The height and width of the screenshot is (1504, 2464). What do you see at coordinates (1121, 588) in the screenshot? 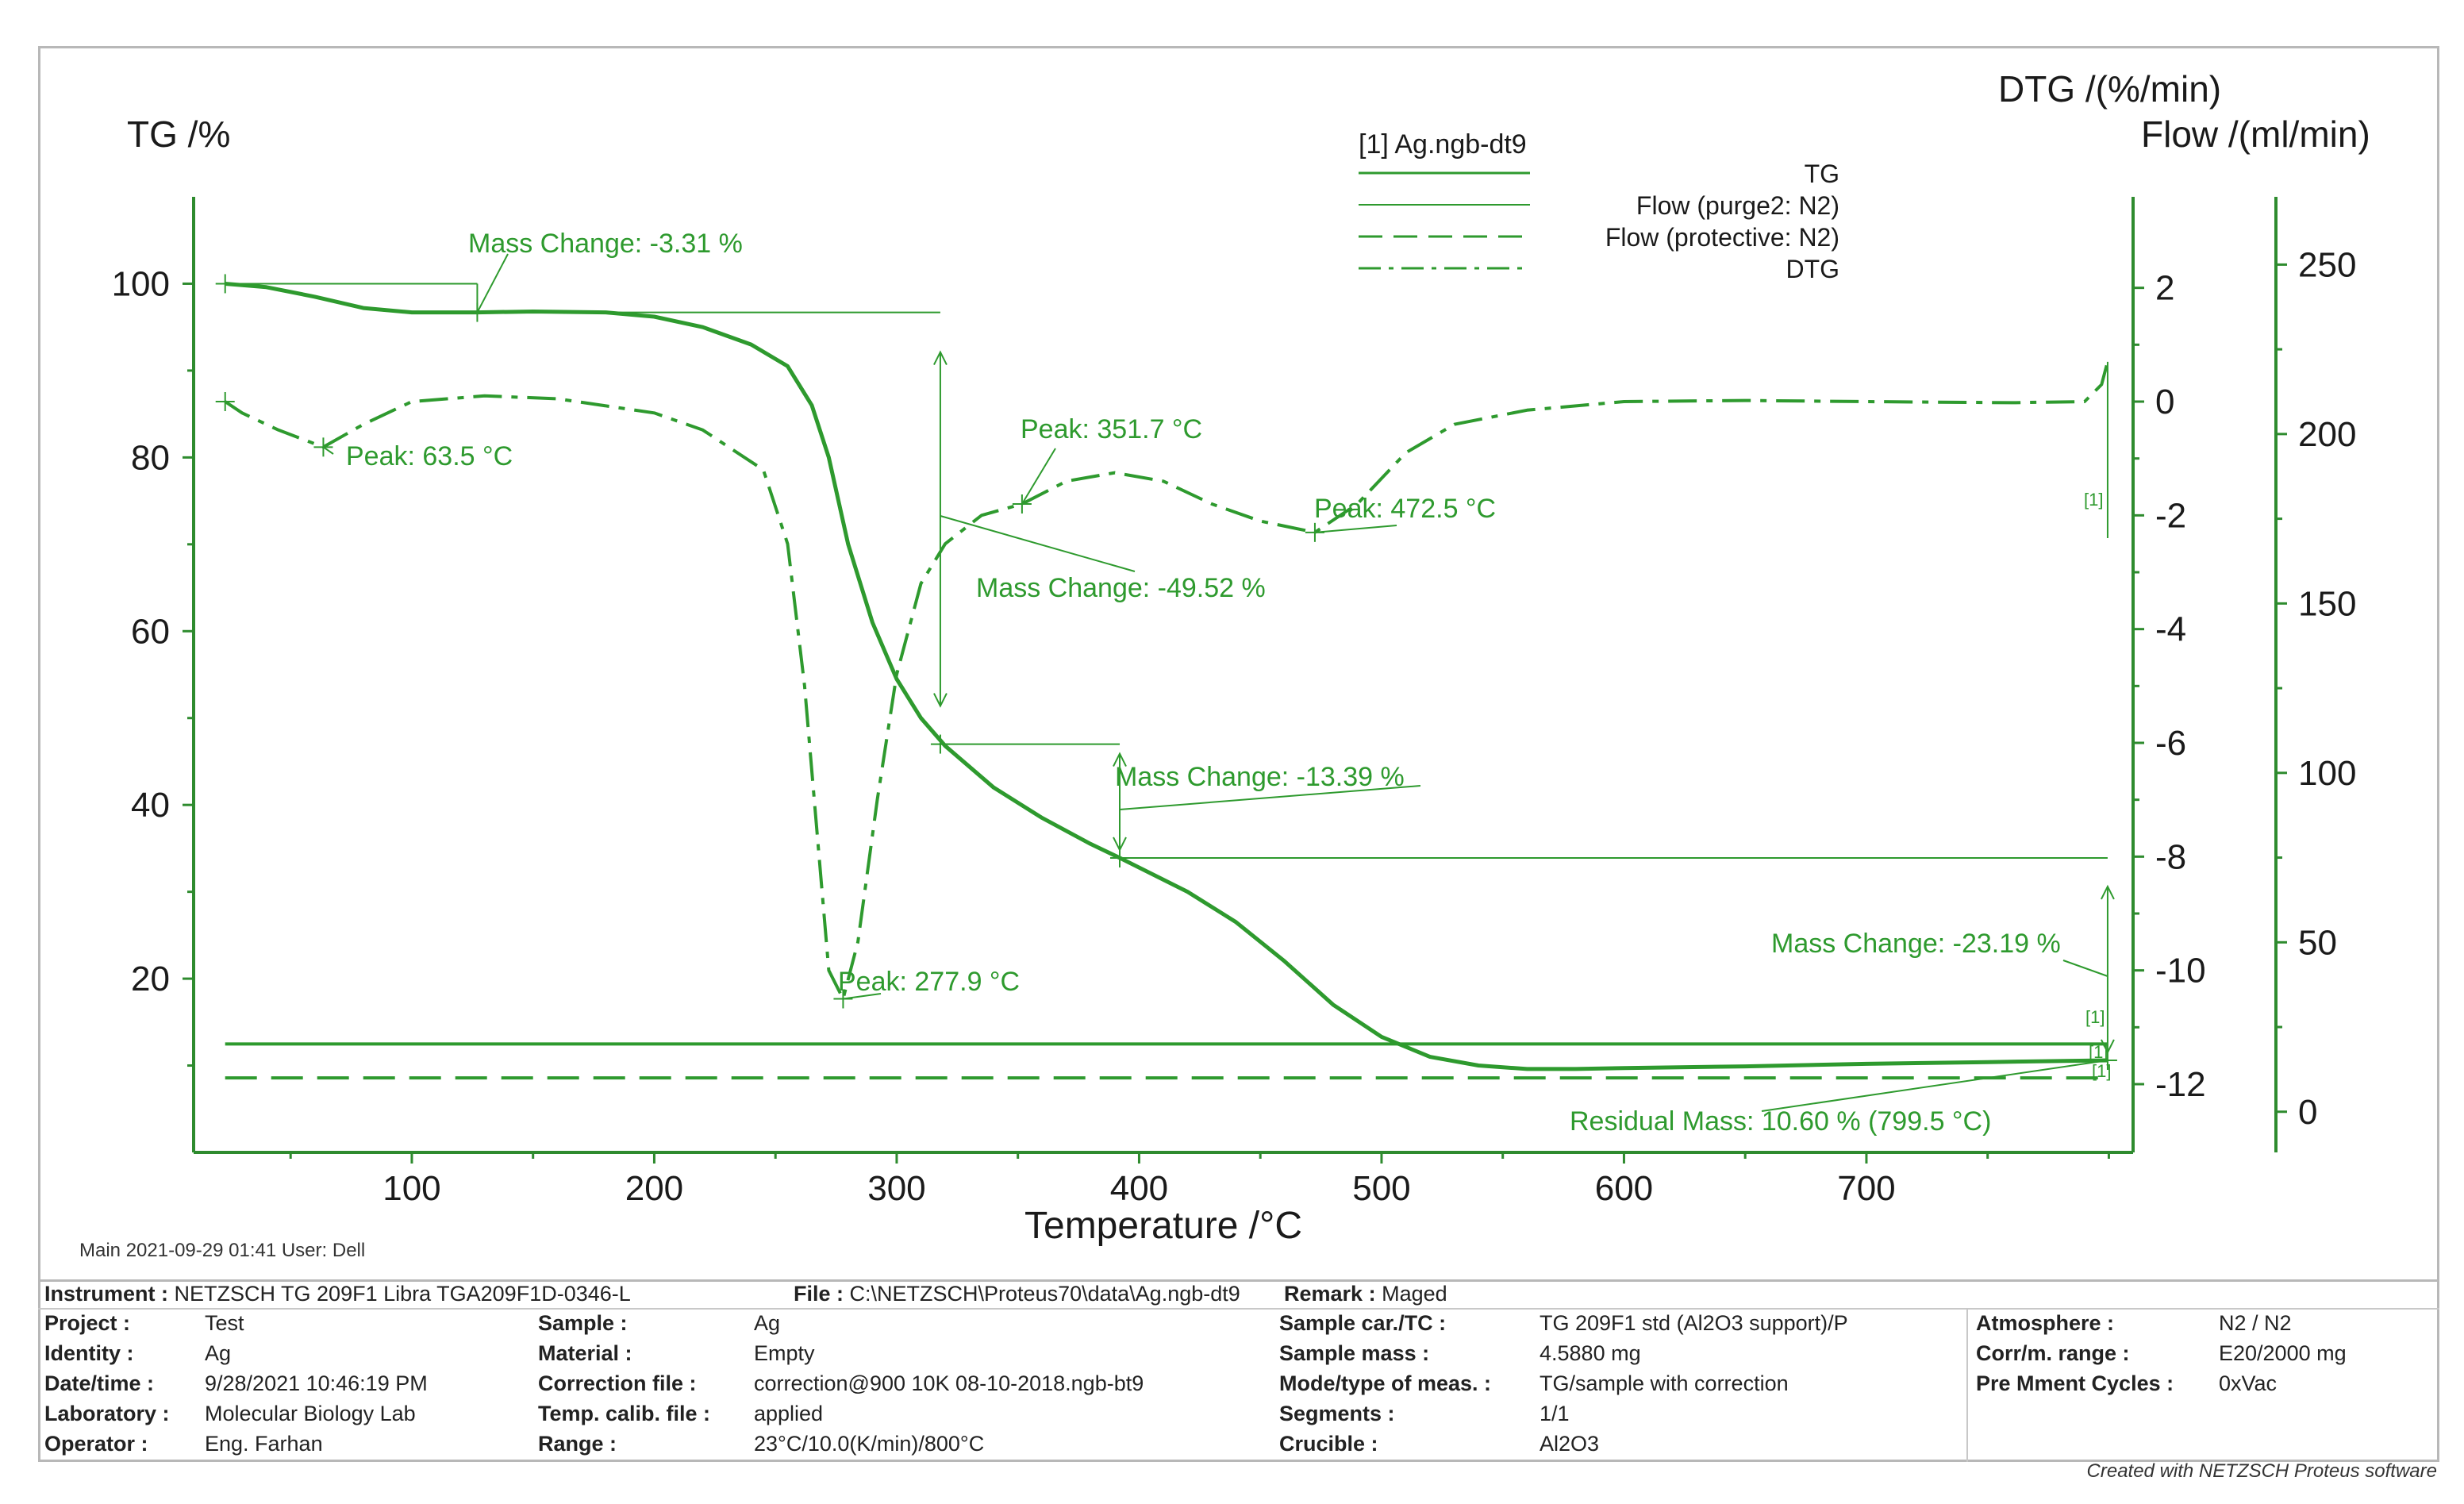
I see `annotation-label: Mass Change: -49.52 %` at bounding box center [1121, 588].